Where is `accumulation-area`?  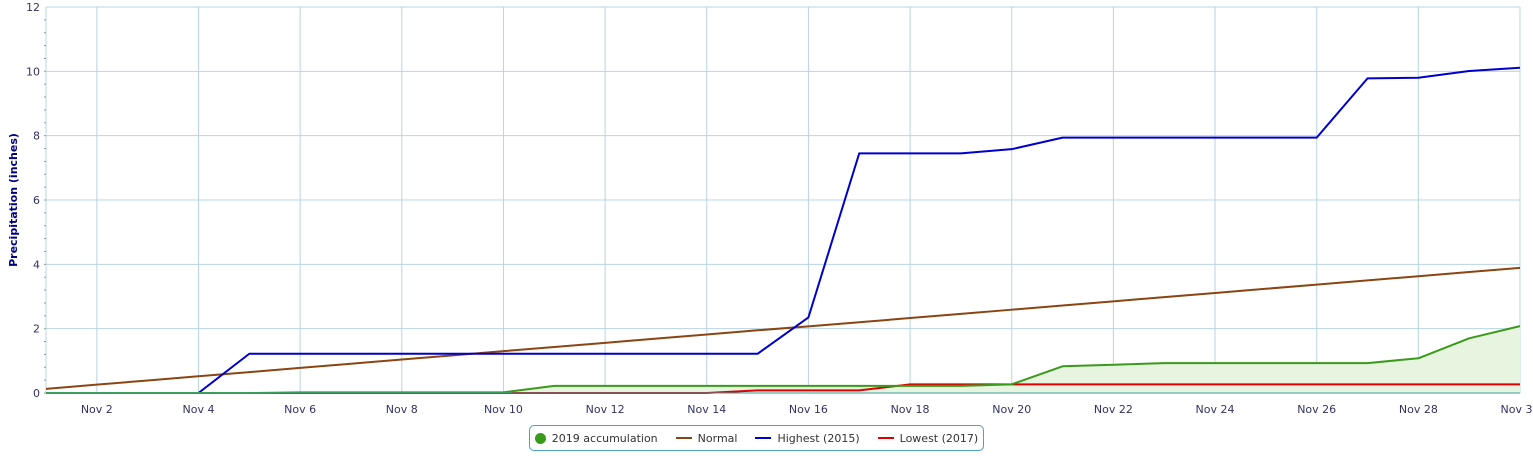 accumulation-area is located at coordinates (783, 359).